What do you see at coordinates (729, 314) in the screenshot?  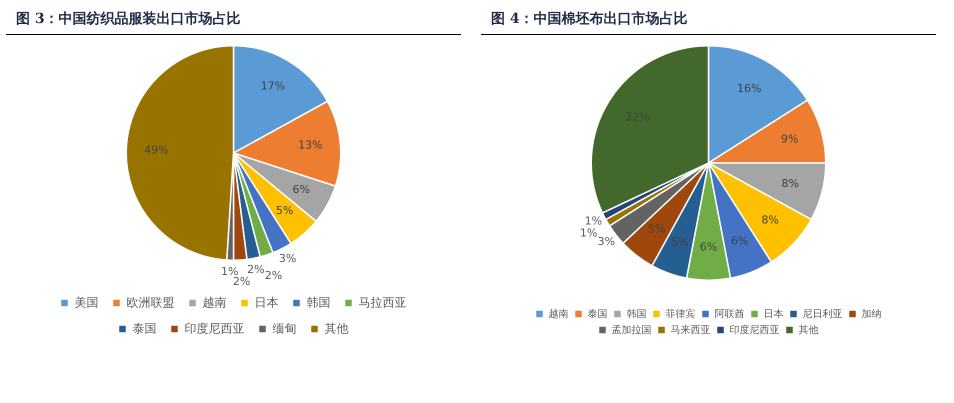 I see `legend-label: 阿联酋` at bounding box center [729, 314].